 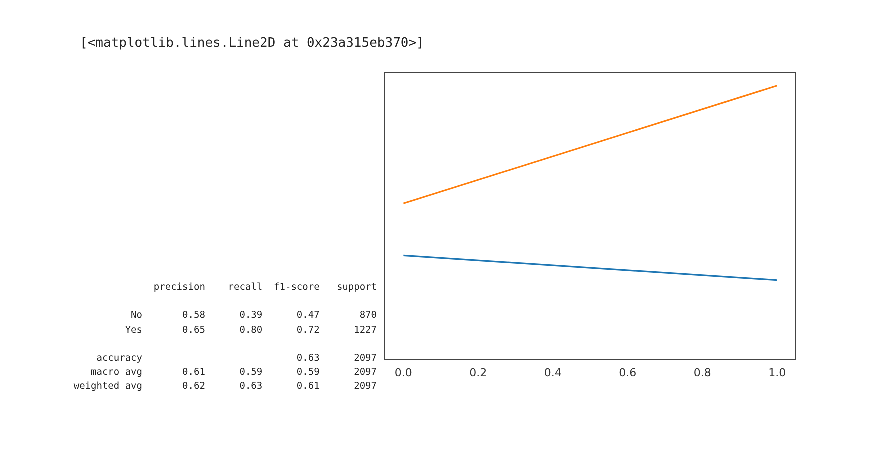 What do you see at coordinates (252, 43) in the screenshot?
I see `text: [<matplotlib.lines.Line2D at 0x23a315eb370>]` at bounding box center [252, 43].